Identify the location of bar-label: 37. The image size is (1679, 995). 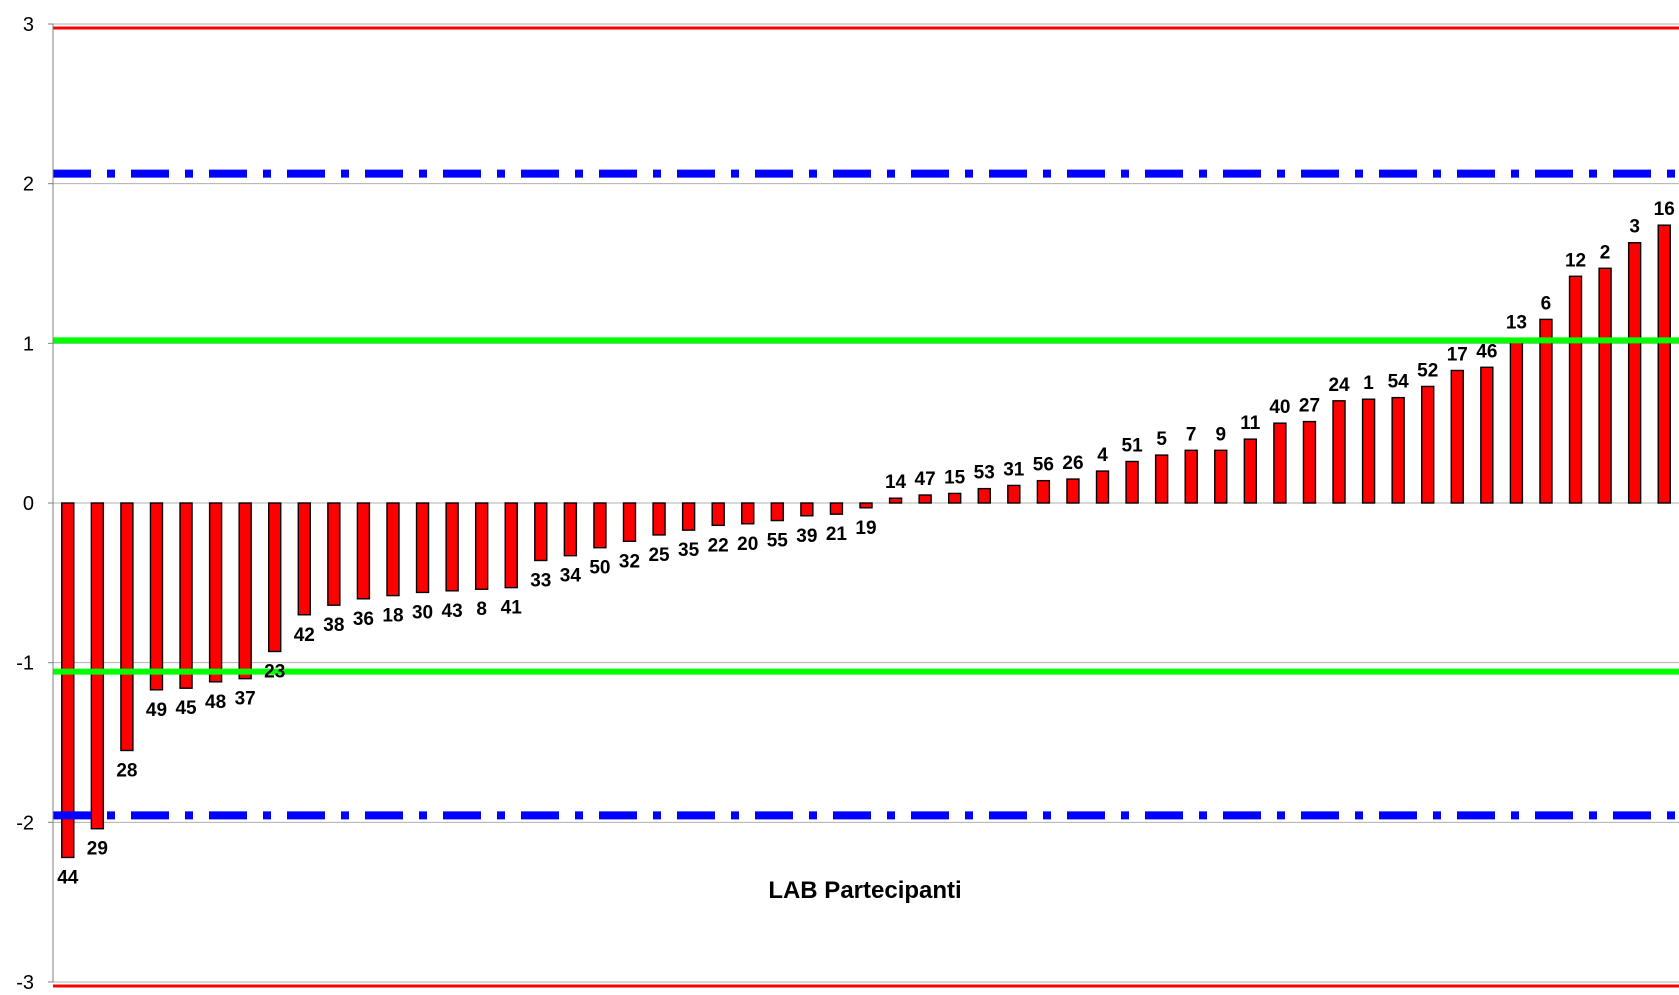
(245, 699).